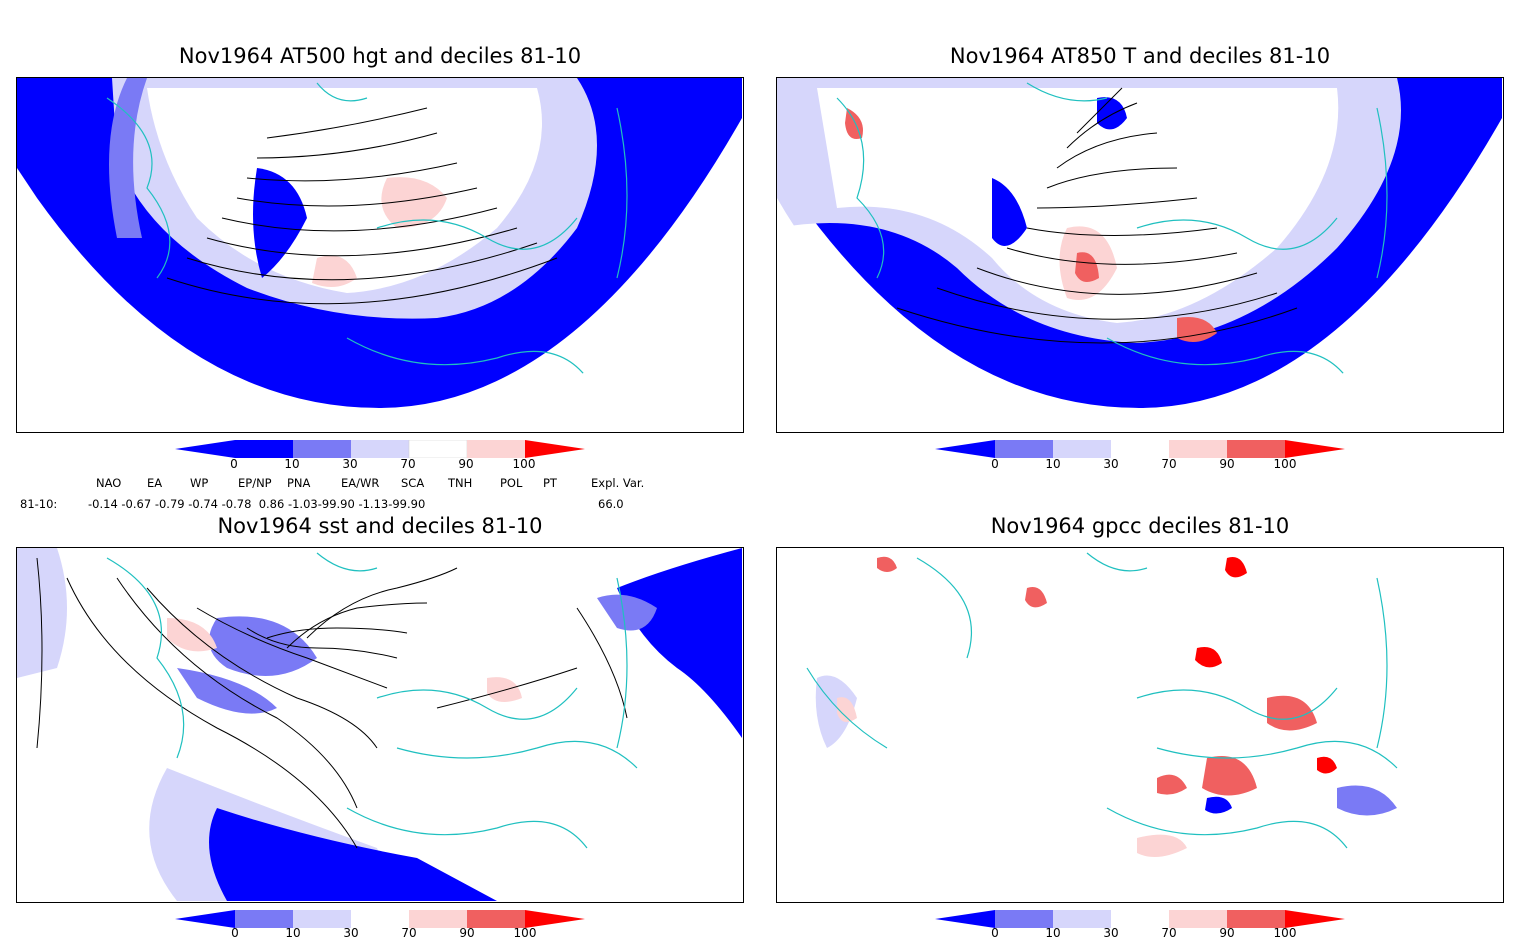 The image size is (1520, 940). What do you see at coordinates (380, 56) in the screenshot?
I see `panel-title-hgt: Nov1964 AT500 hgt and deciles 81-10` at bounding box center [380, 56].